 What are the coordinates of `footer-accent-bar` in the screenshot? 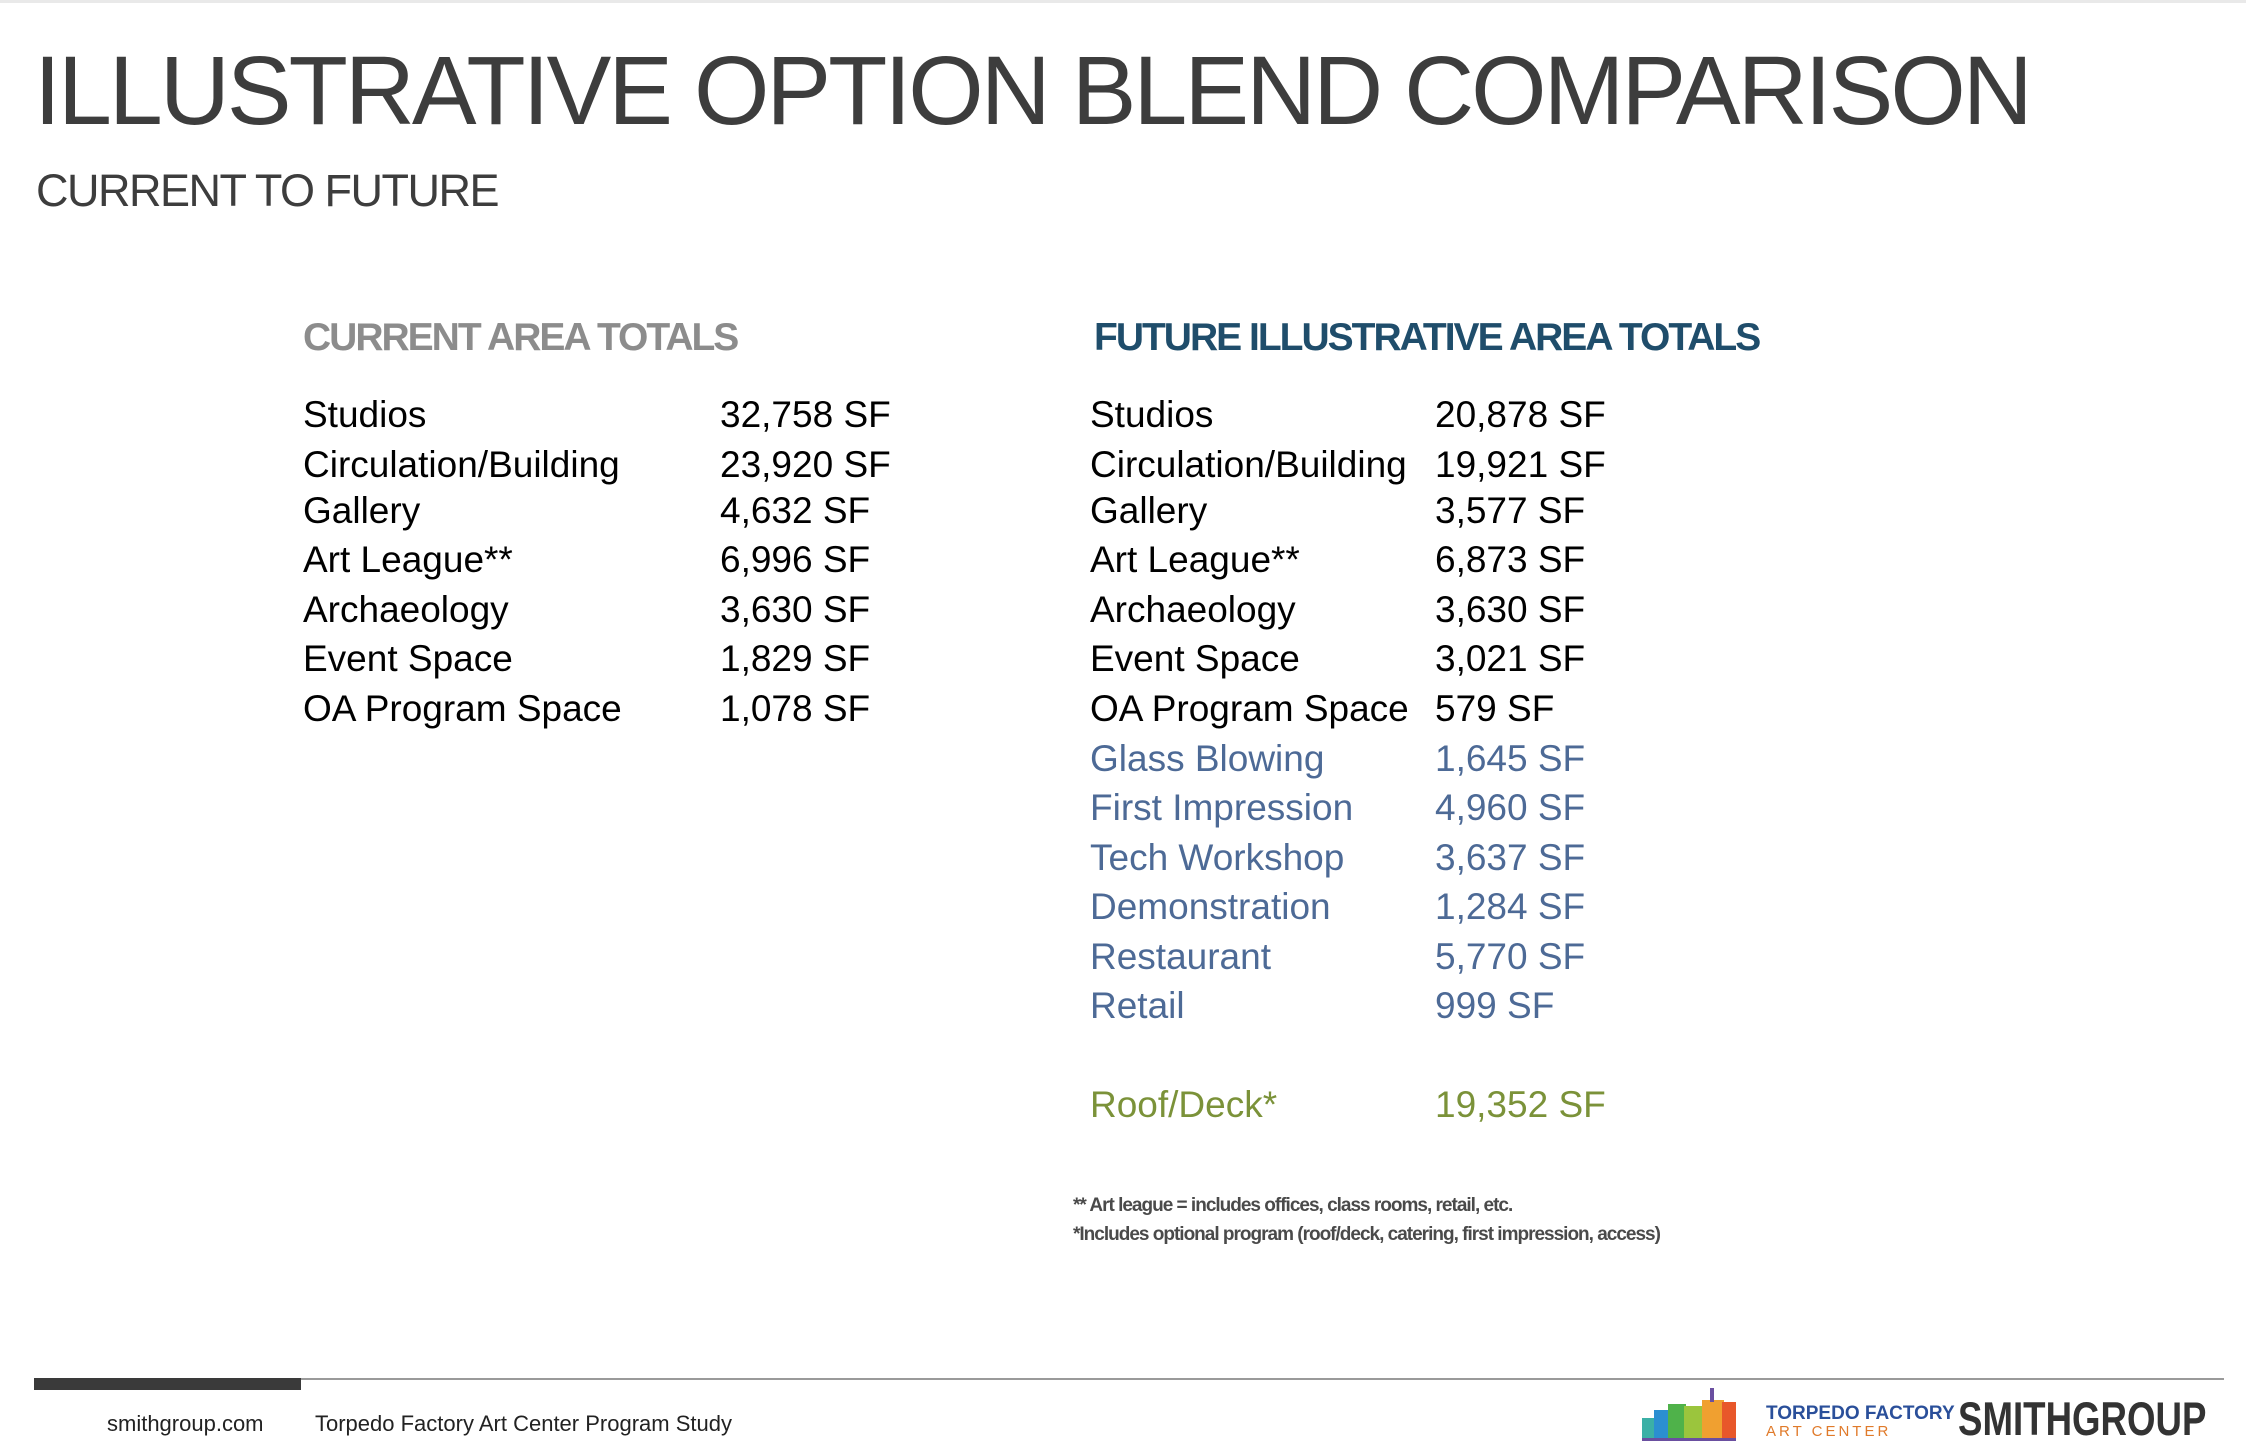 It's located at (167, 1384).